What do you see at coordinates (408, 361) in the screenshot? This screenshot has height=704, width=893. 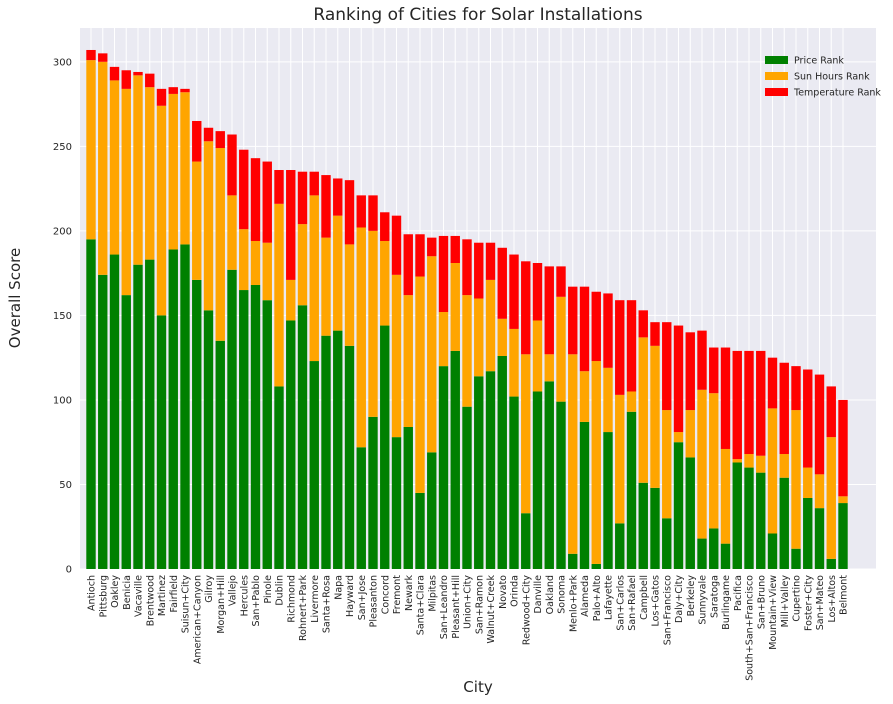 I see `bar-sun-hours-rank-newark` at bounding box center [408, 361].